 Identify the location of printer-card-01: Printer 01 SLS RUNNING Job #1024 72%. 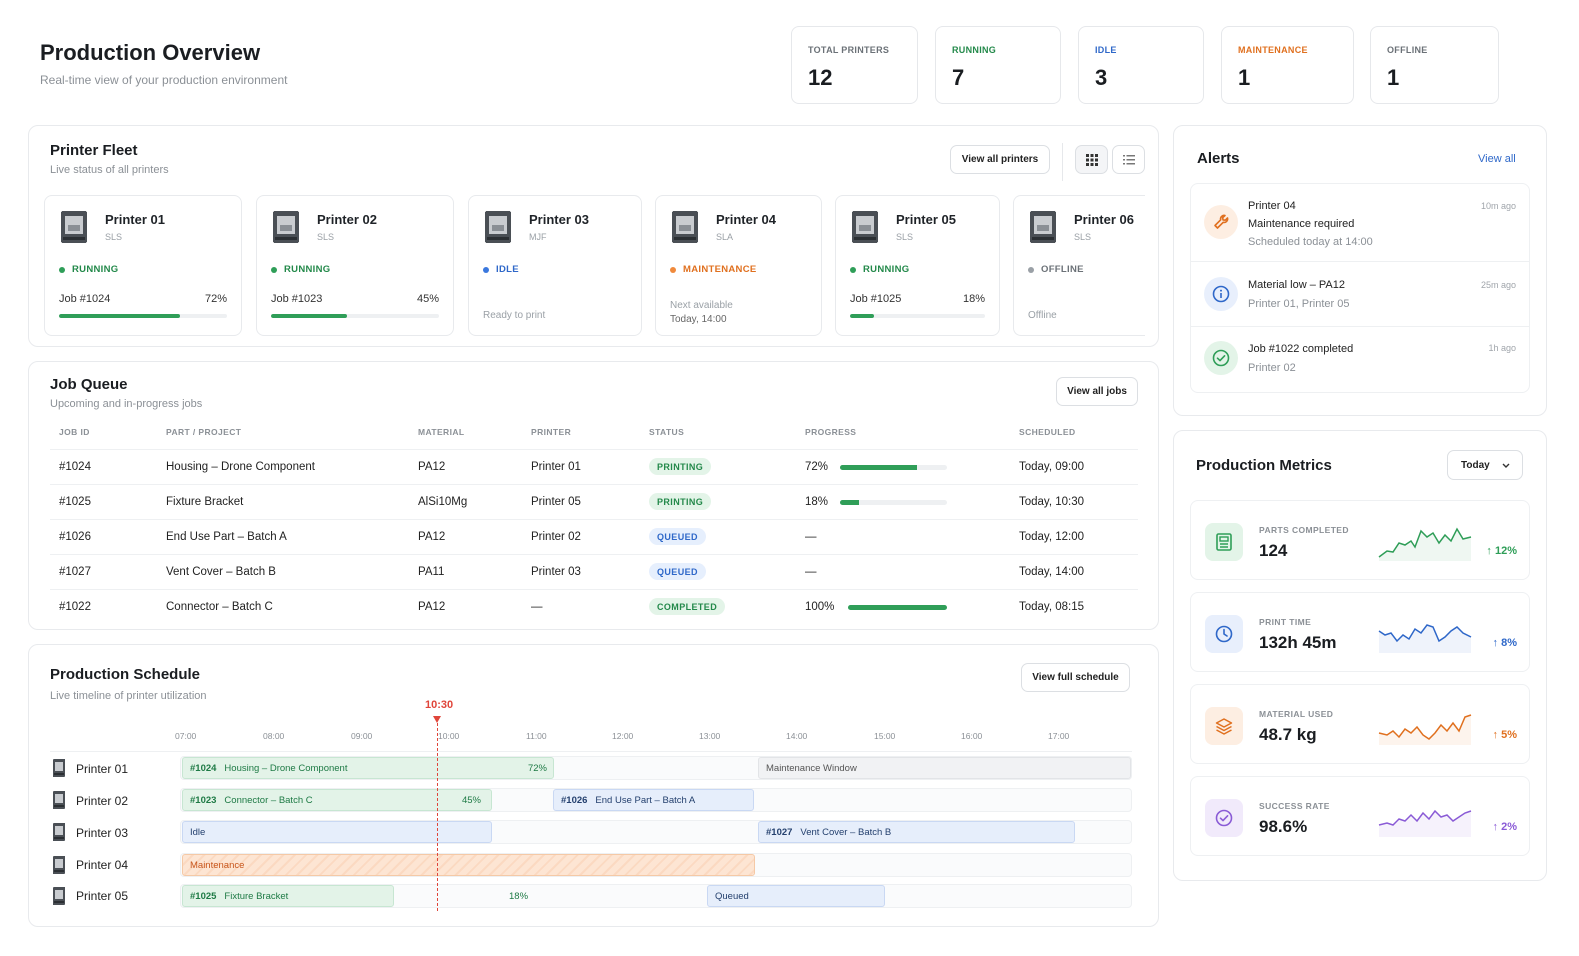
(143, 265).